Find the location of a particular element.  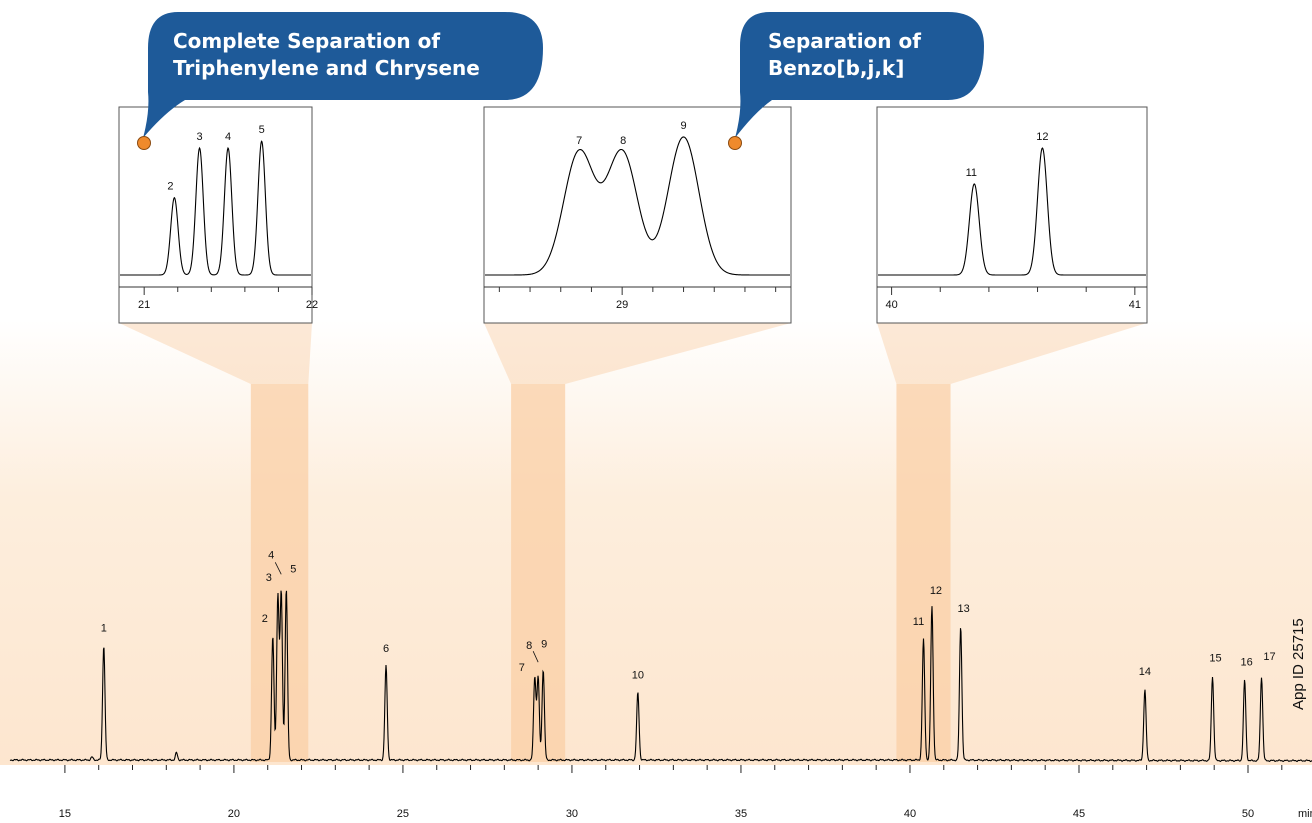

inset-peak-label: 8 is located at coordinates (623, 141).